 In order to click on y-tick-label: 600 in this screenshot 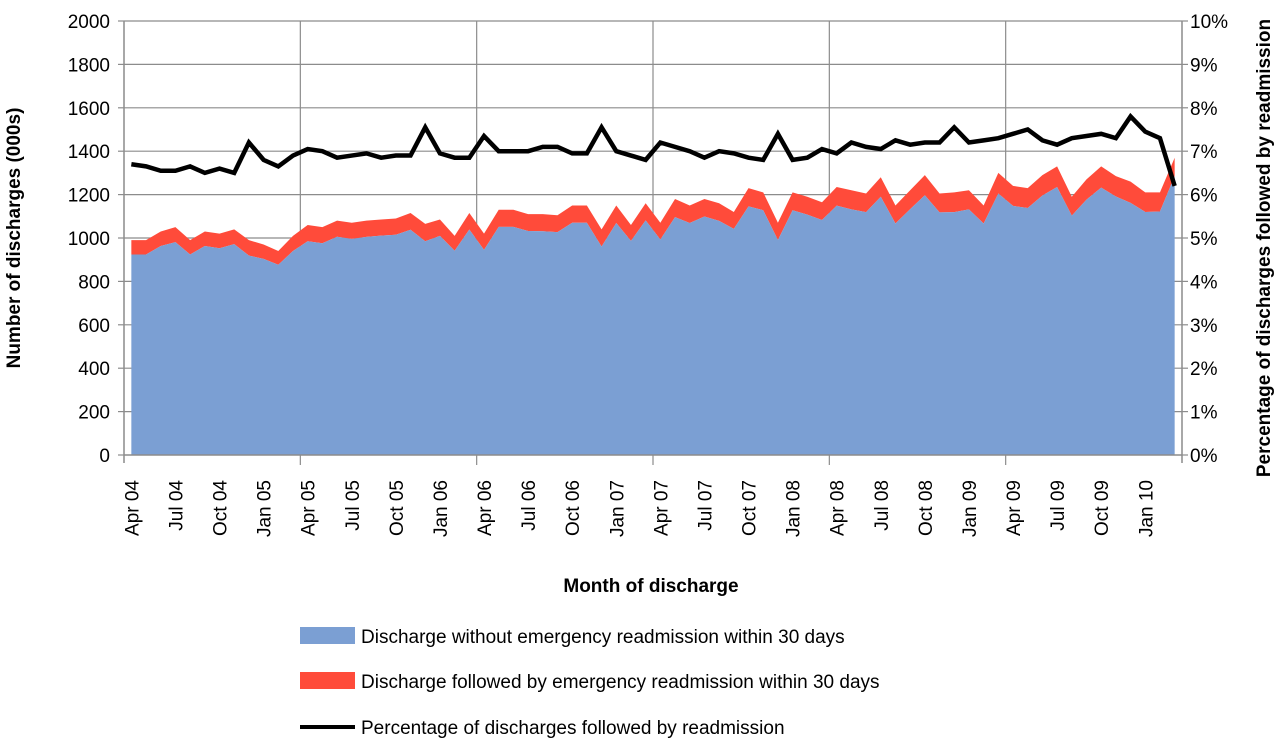, I will do `click(94, 326)`.